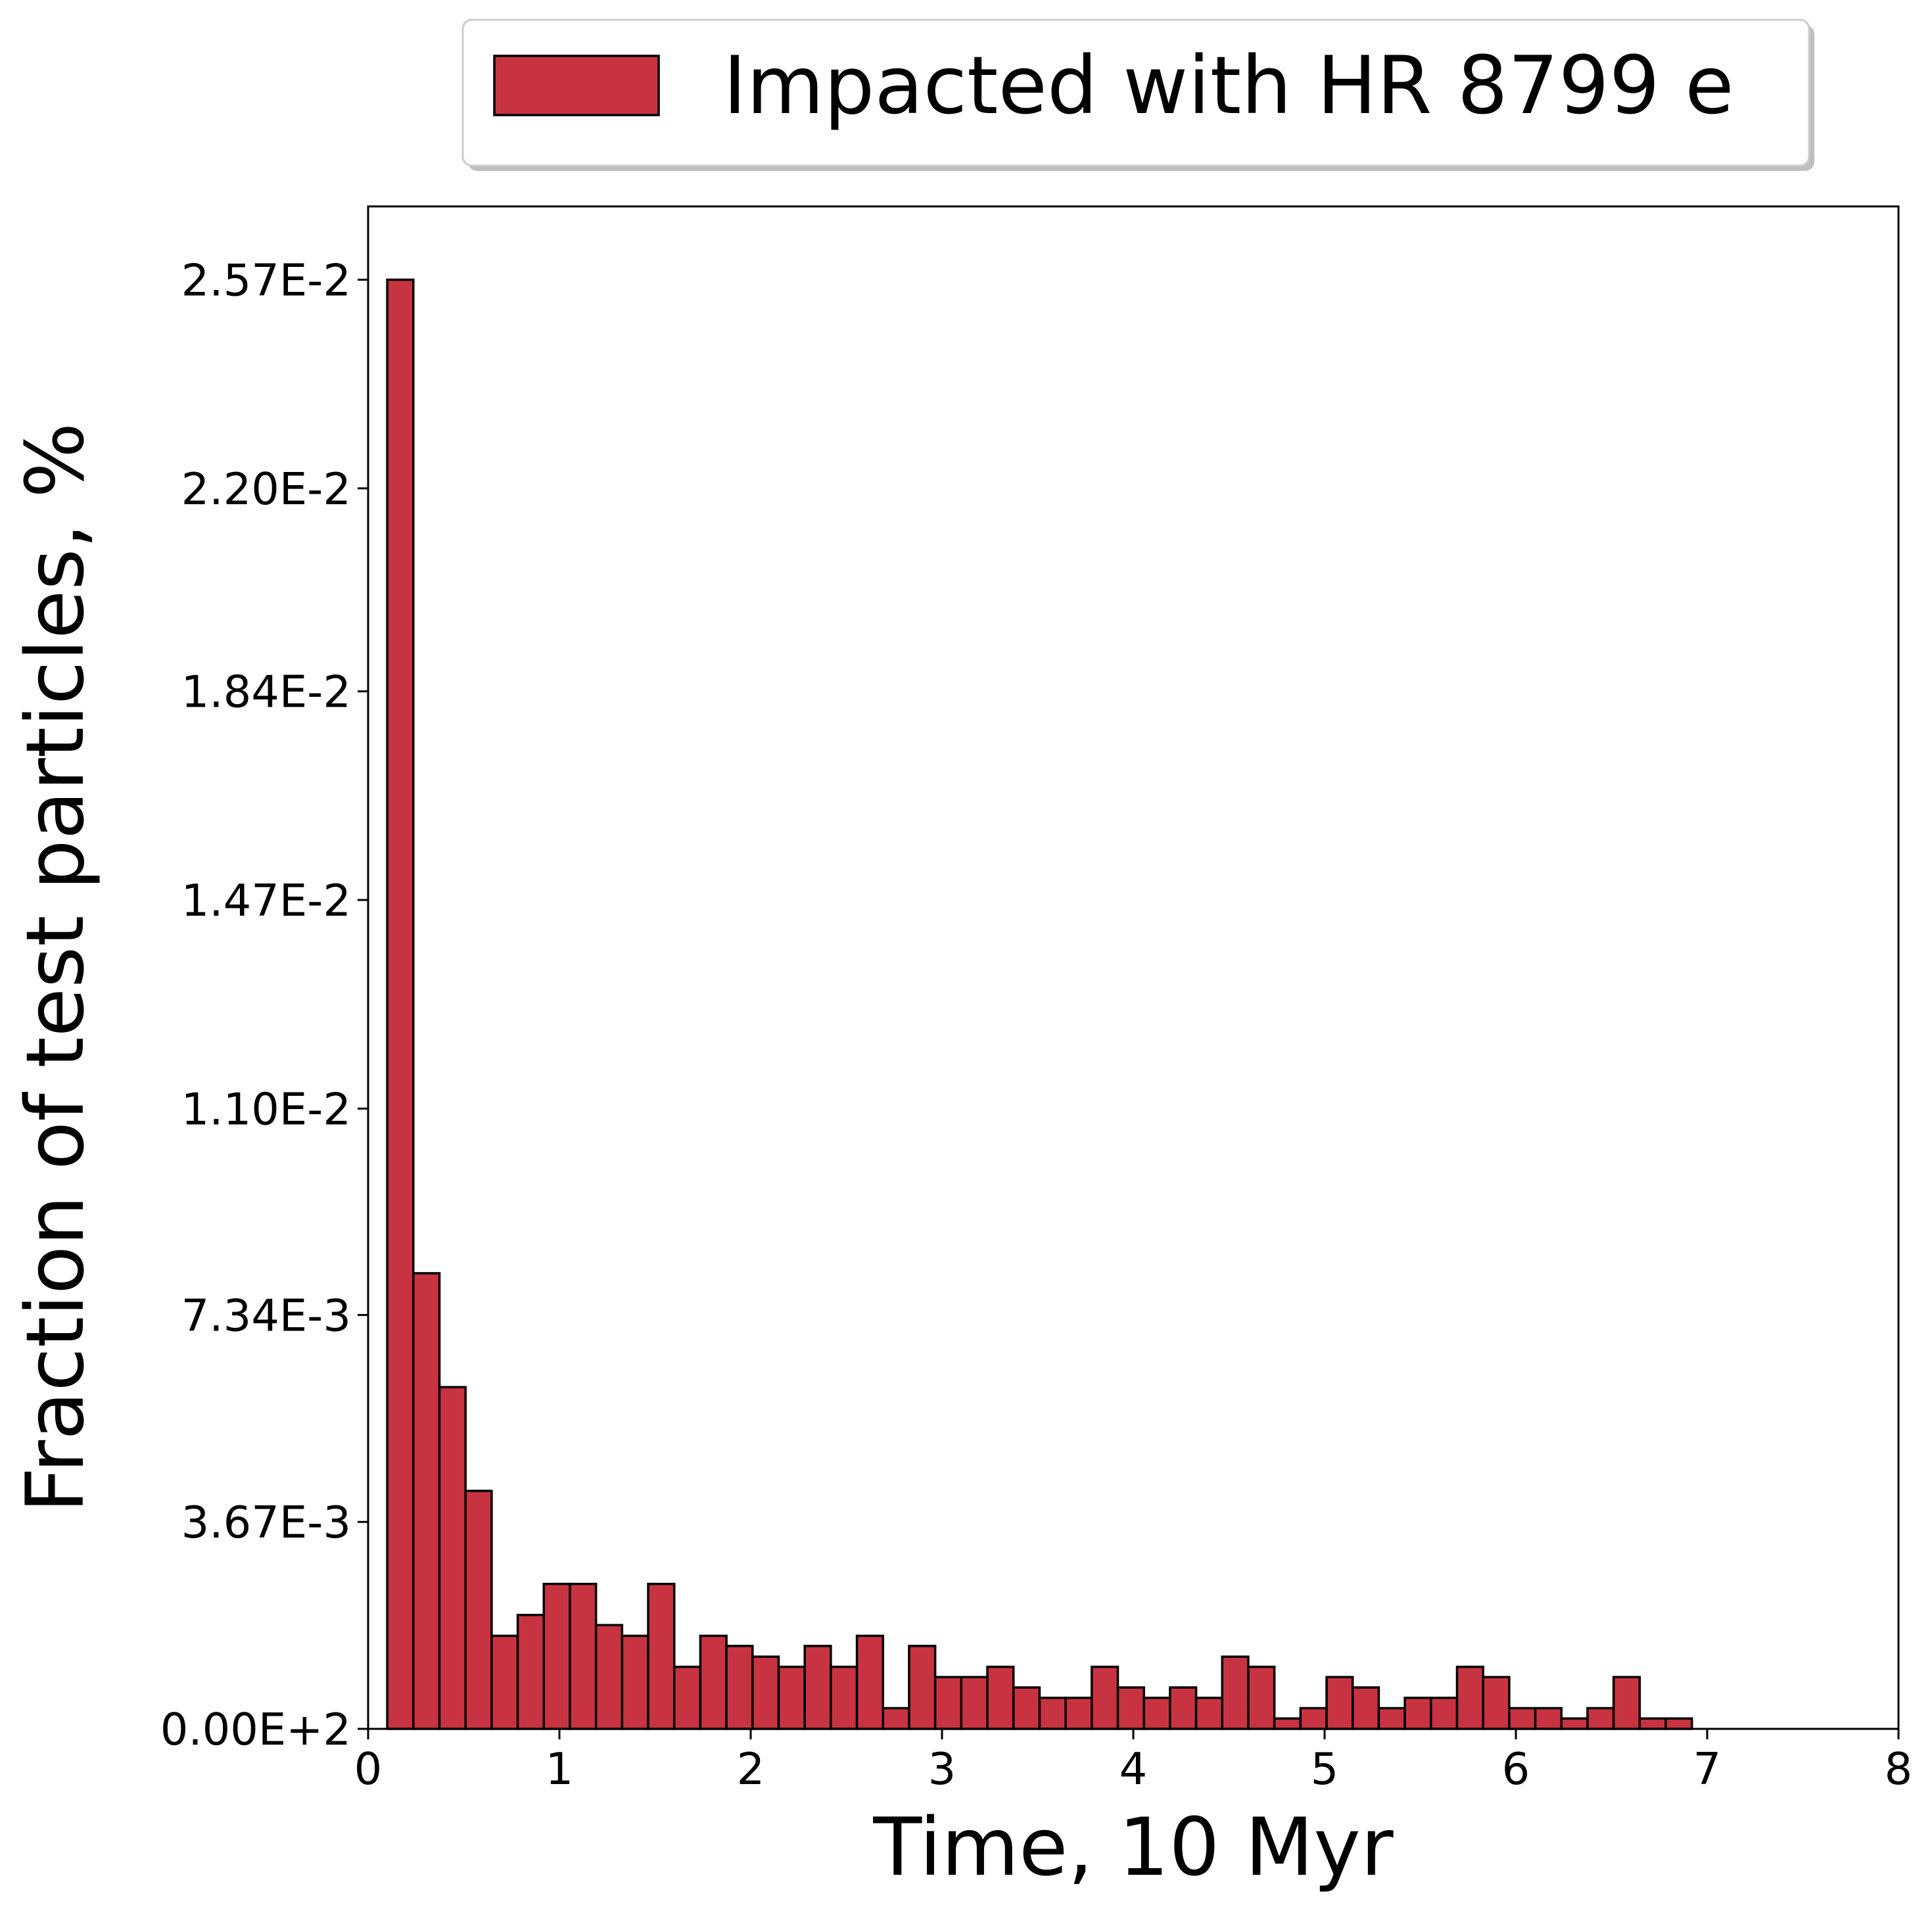 This screenshot has width=1932, height=1907. What do you see at coordinates (1516, 1769) in the screenshot?
I see `x-tick-label: 6` at bounding box center [1516, 1769].